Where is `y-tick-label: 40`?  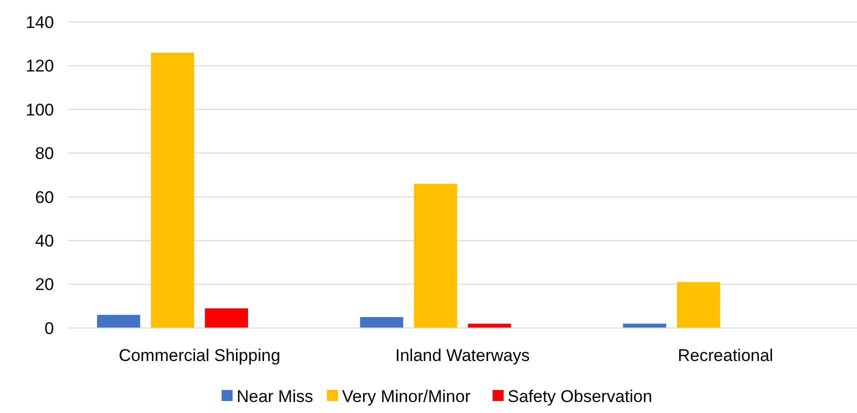
y-tick-label: 40 is located at coordinates (44, 241).